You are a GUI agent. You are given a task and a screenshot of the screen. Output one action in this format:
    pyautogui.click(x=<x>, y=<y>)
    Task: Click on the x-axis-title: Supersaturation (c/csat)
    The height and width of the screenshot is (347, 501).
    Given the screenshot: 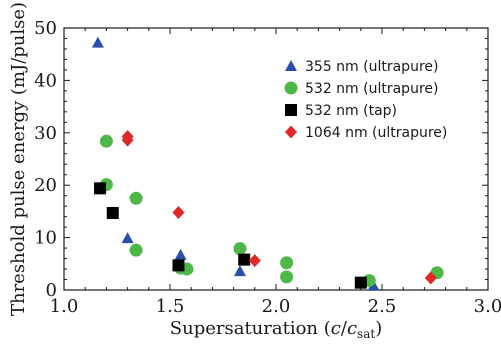 What is the action you would take?
    pyautogui.click(x=276, y=329)
    